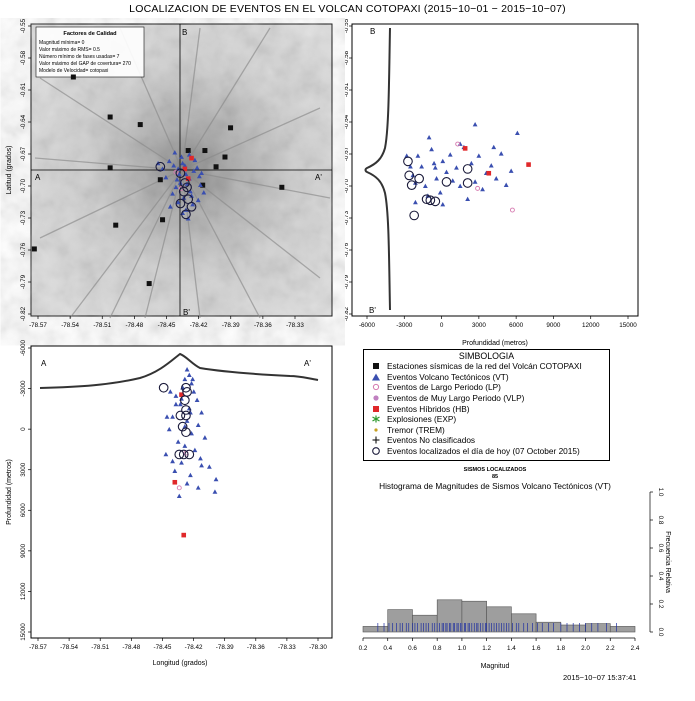  Describe the element at coordinates (660, 520) in the screenshot. I see `y-tick-label: 0.8` at that location.